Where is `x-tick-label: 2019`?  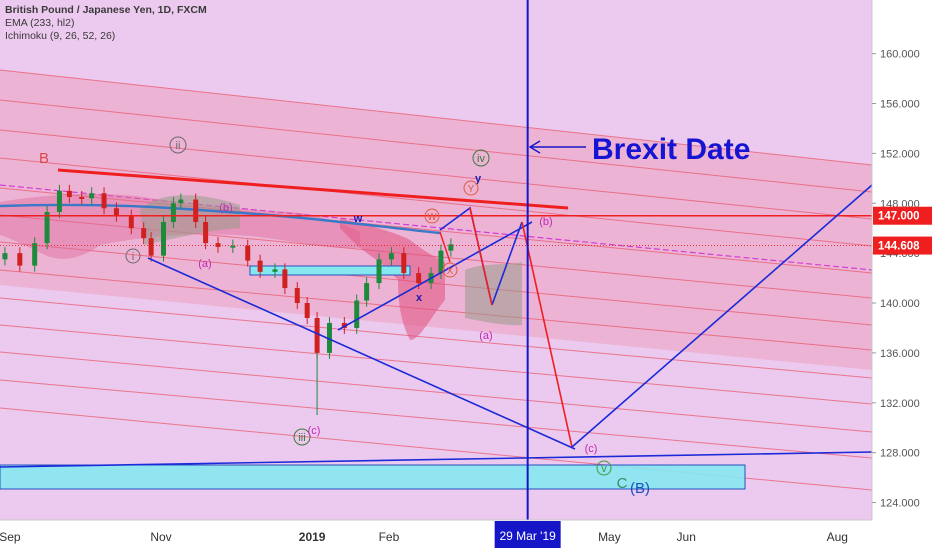
x-tick-label: 2019 is located at coordinates (312, 537).